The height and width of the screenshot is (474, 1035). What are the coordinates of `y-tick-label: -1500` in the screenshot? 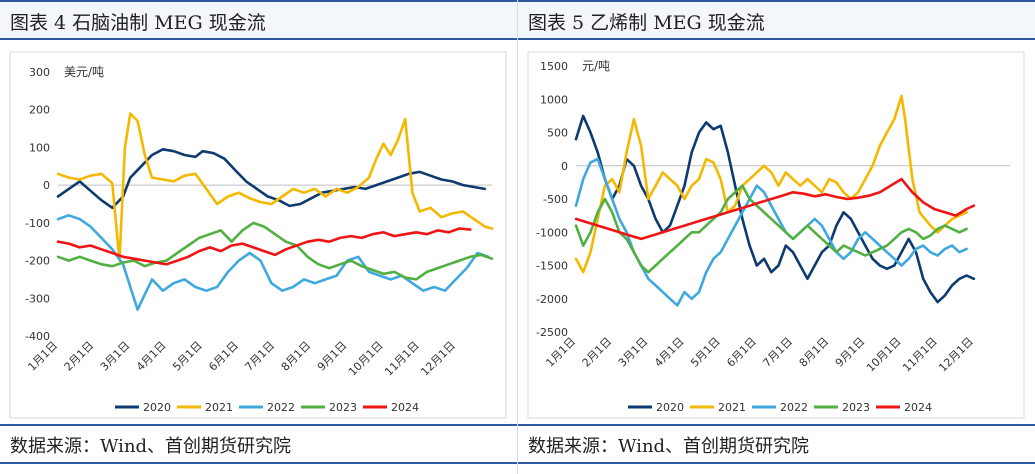 It's located at (552, 266).